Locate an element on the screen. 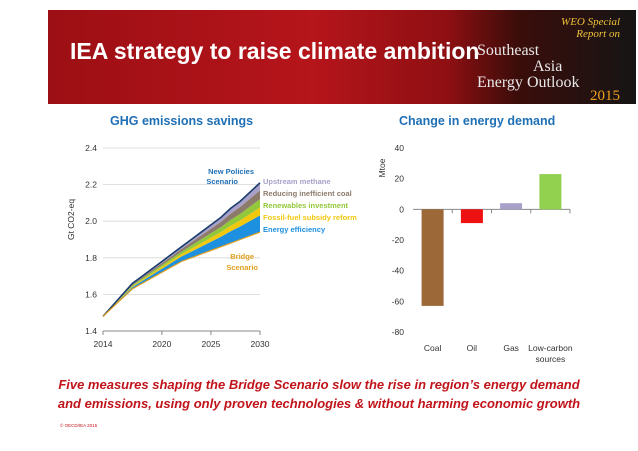  ghg-ytick-label: 2.0 is located at coordinates (91, 221).